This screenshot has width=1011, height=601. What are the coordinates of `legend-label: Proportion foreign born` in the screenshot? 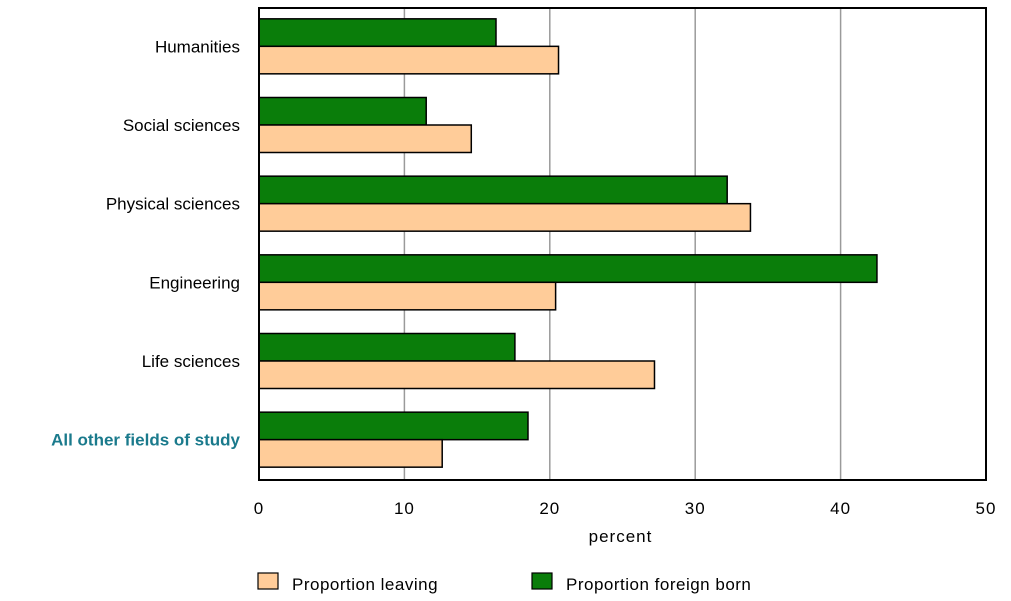 It's located at (658, 584).